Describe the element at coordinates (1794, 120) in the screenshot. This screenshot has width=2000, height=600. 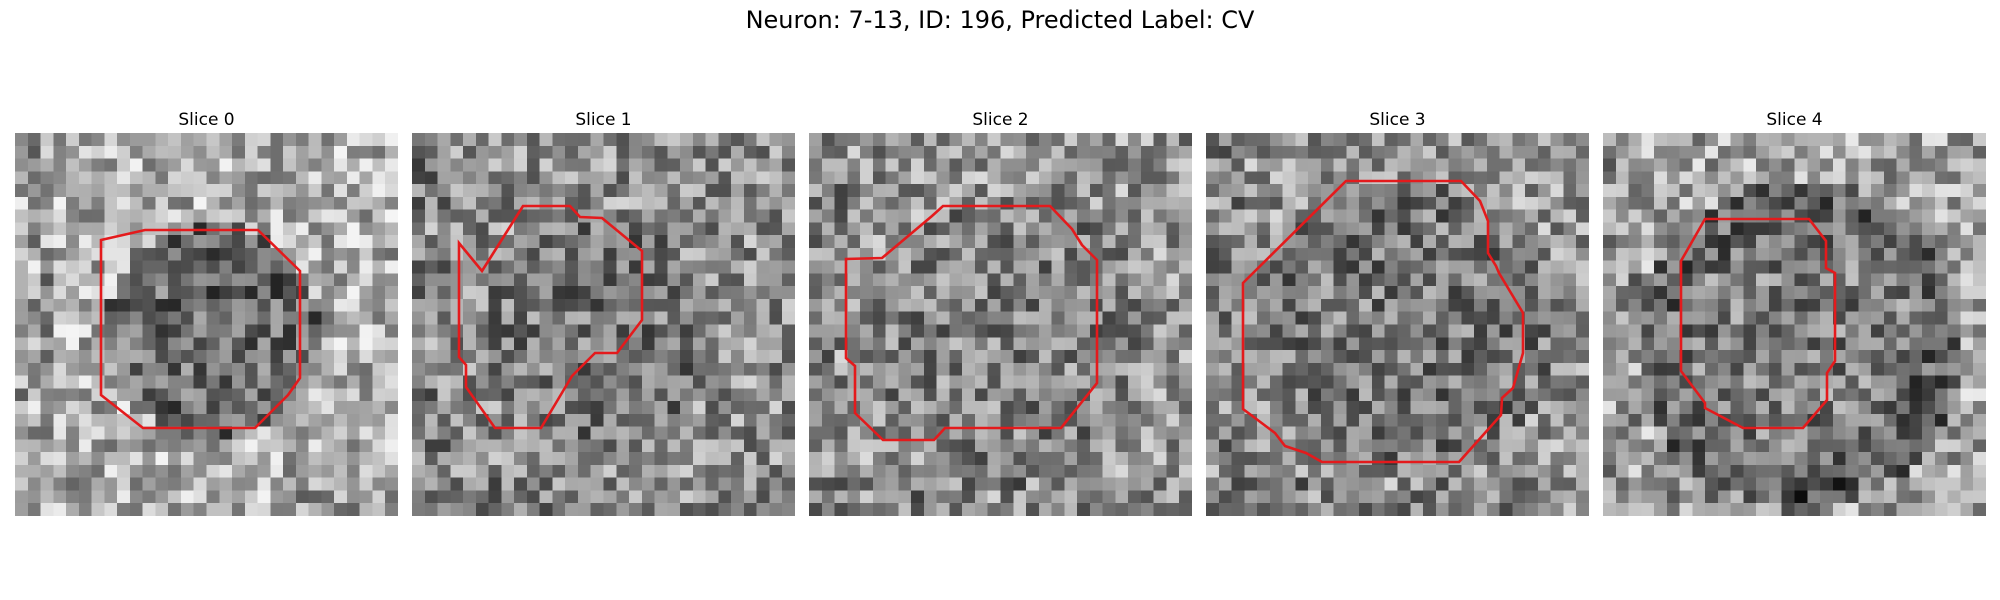
I see `slice-title-4: Slice 4` at that location.